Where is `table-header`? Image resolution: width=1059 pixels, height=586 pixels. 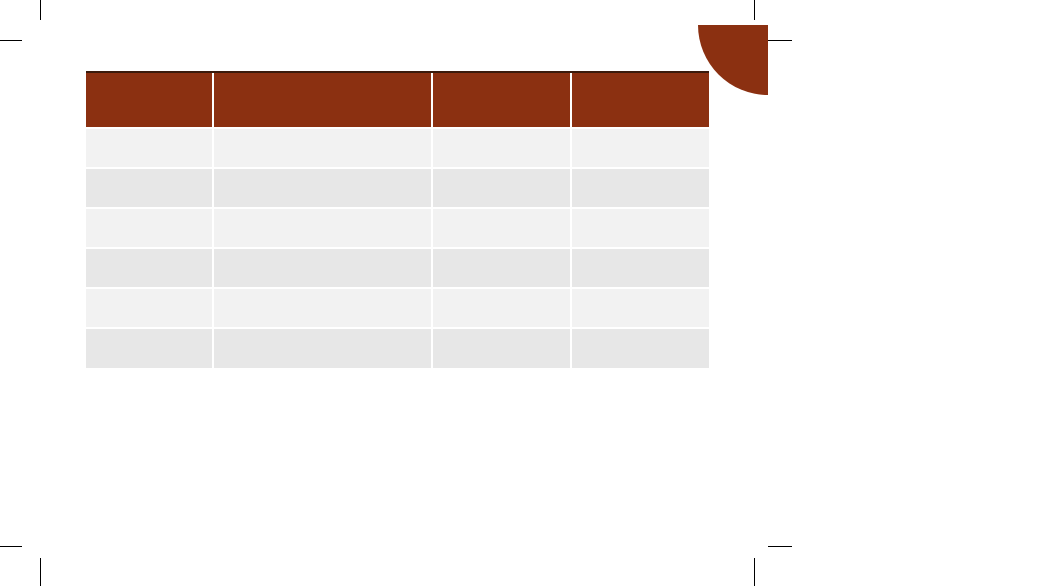 table-header is located at coordinates (397, 99).